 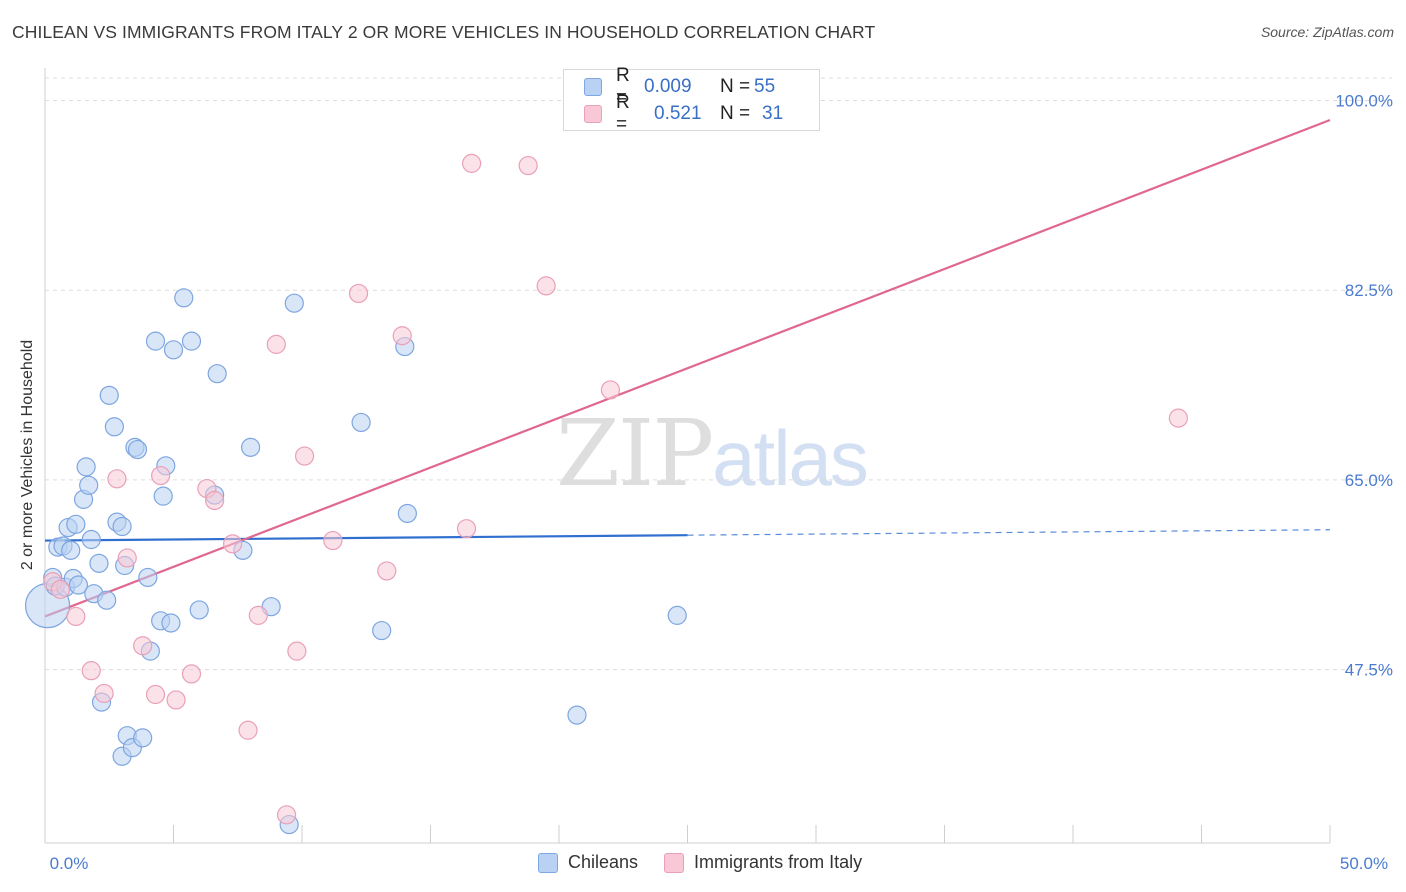 What do you see at coordinates (603, 862) in the screenshot?
I see `chileans-legend-label: Chileans` at bounding box center [603, 862].